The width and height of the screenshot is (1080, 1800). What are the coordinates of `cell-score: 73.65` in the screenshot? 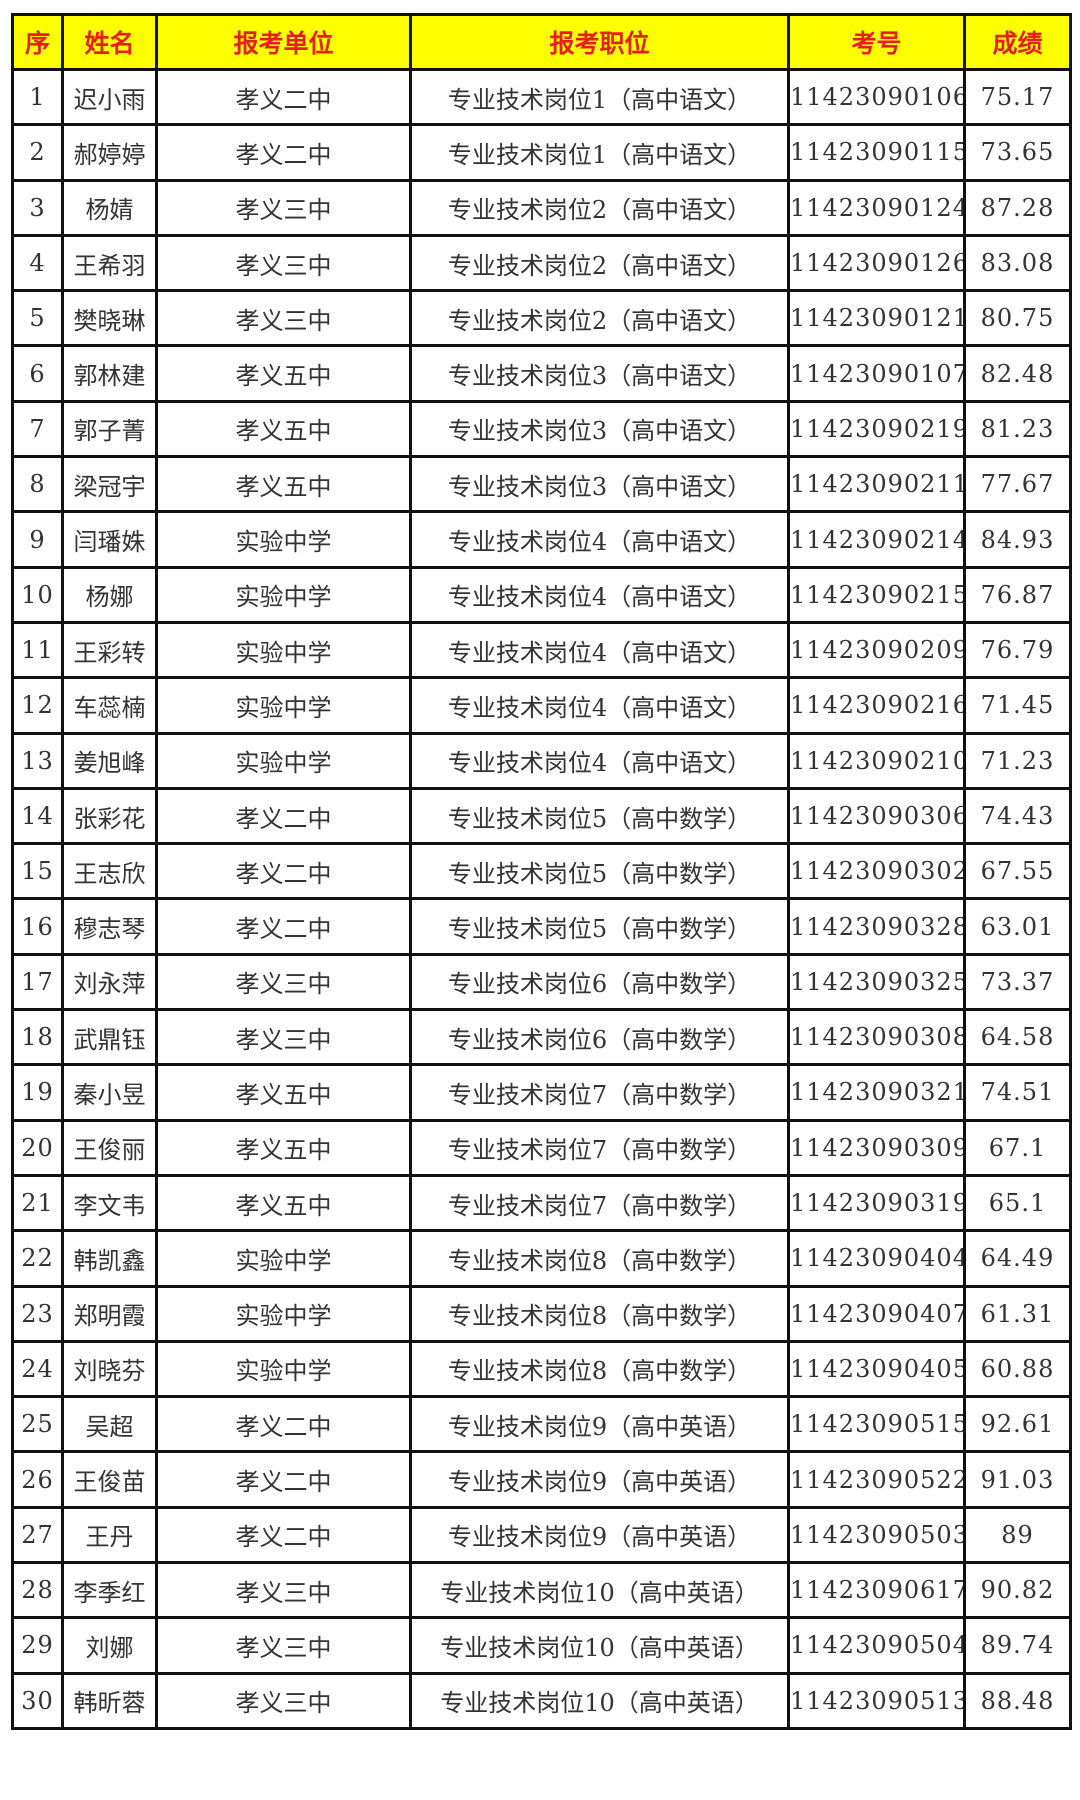 It's located at (1017, 152).